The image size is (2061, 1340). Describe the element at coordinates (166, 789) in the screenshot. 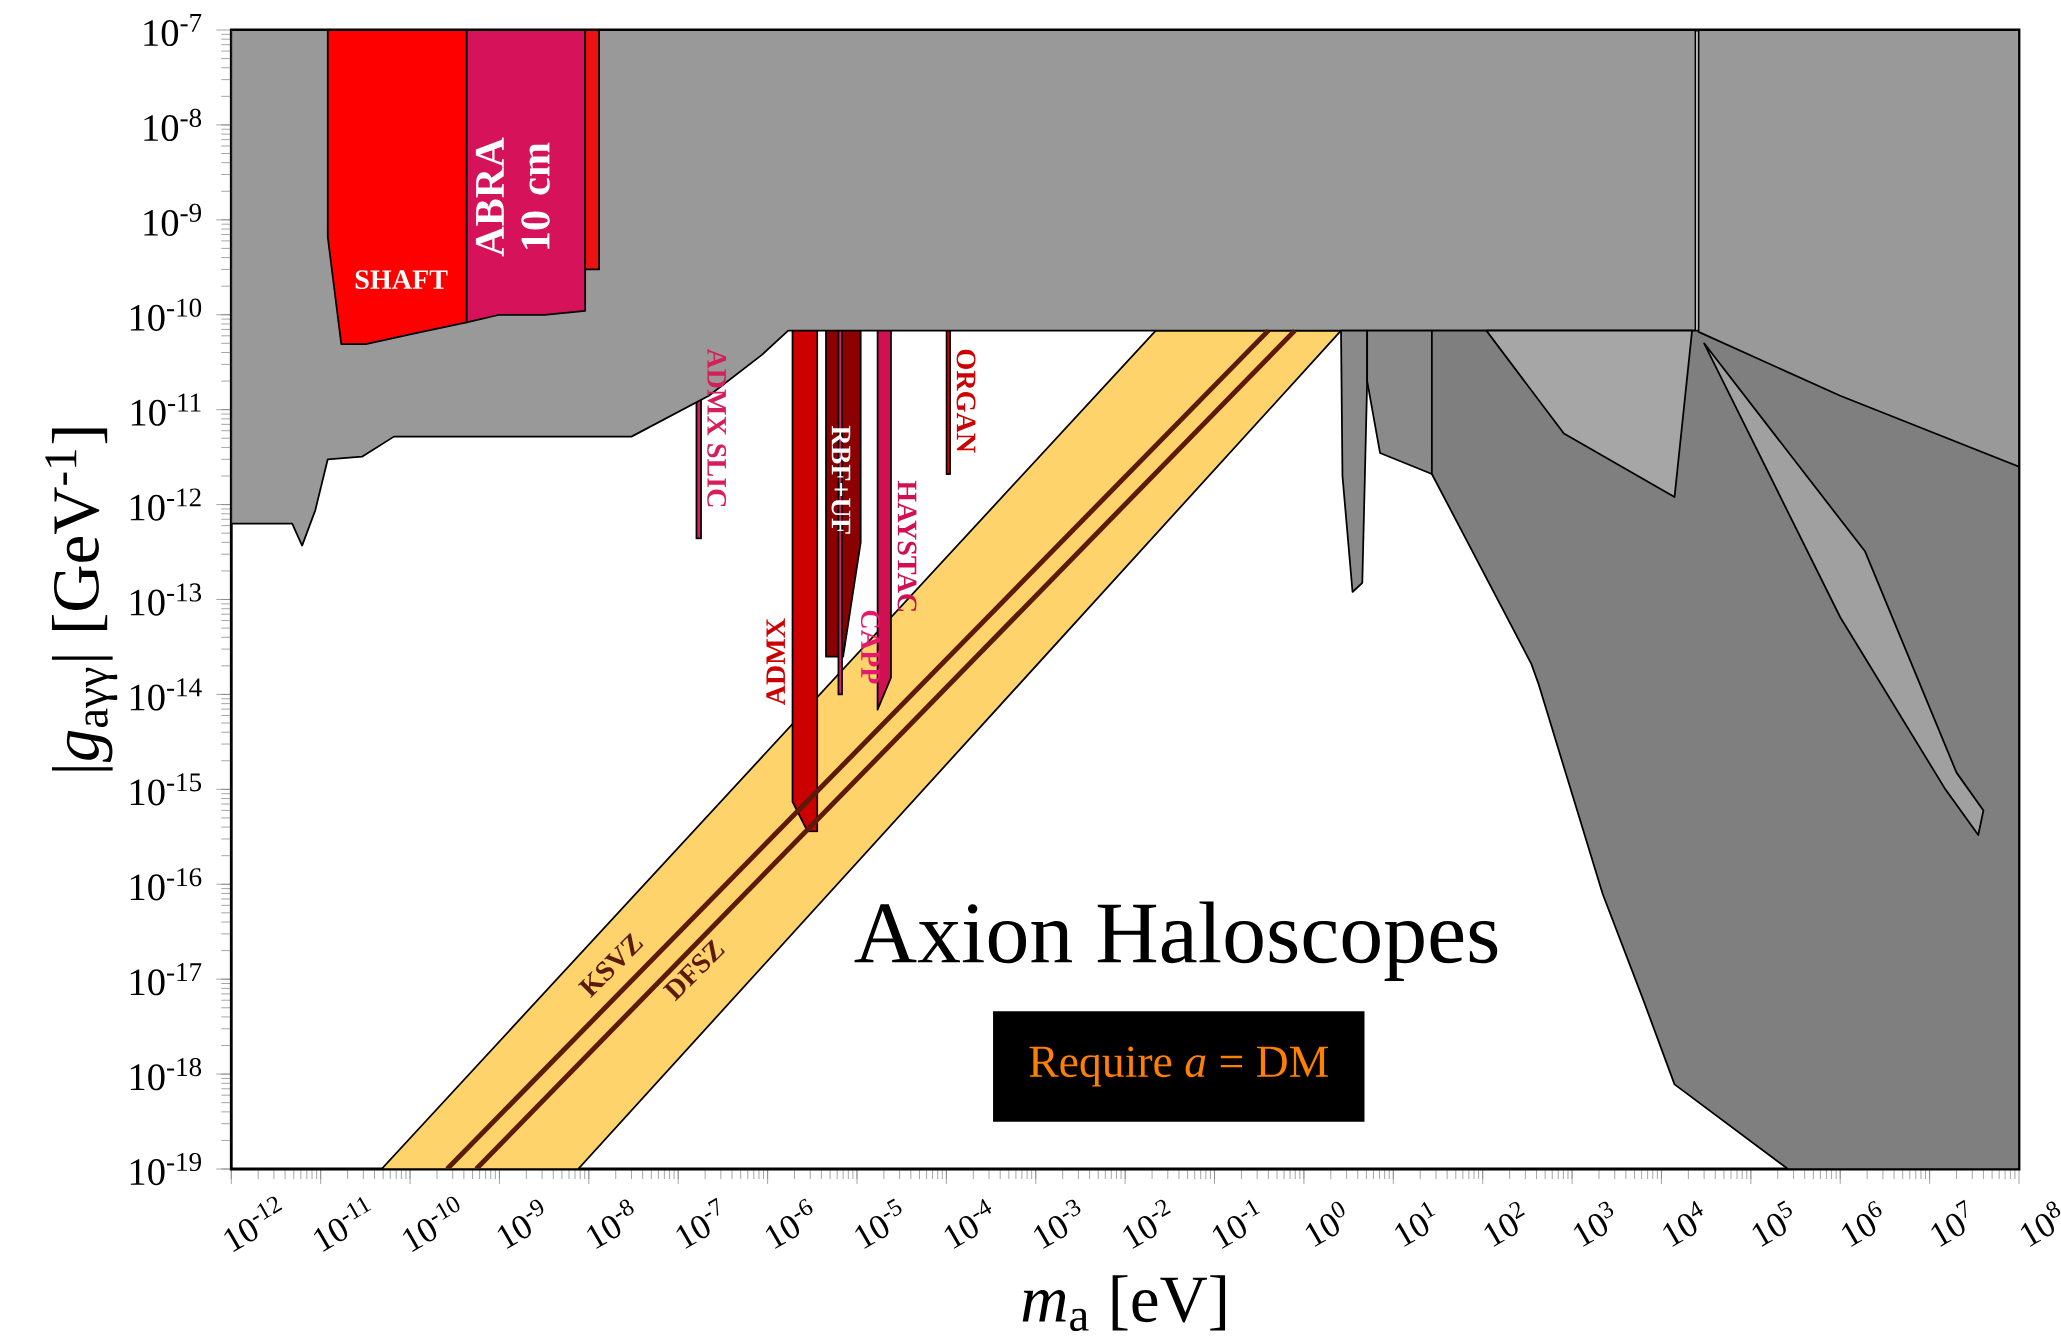

I see `y-tick-label: 10$^{-15}$` at that location.